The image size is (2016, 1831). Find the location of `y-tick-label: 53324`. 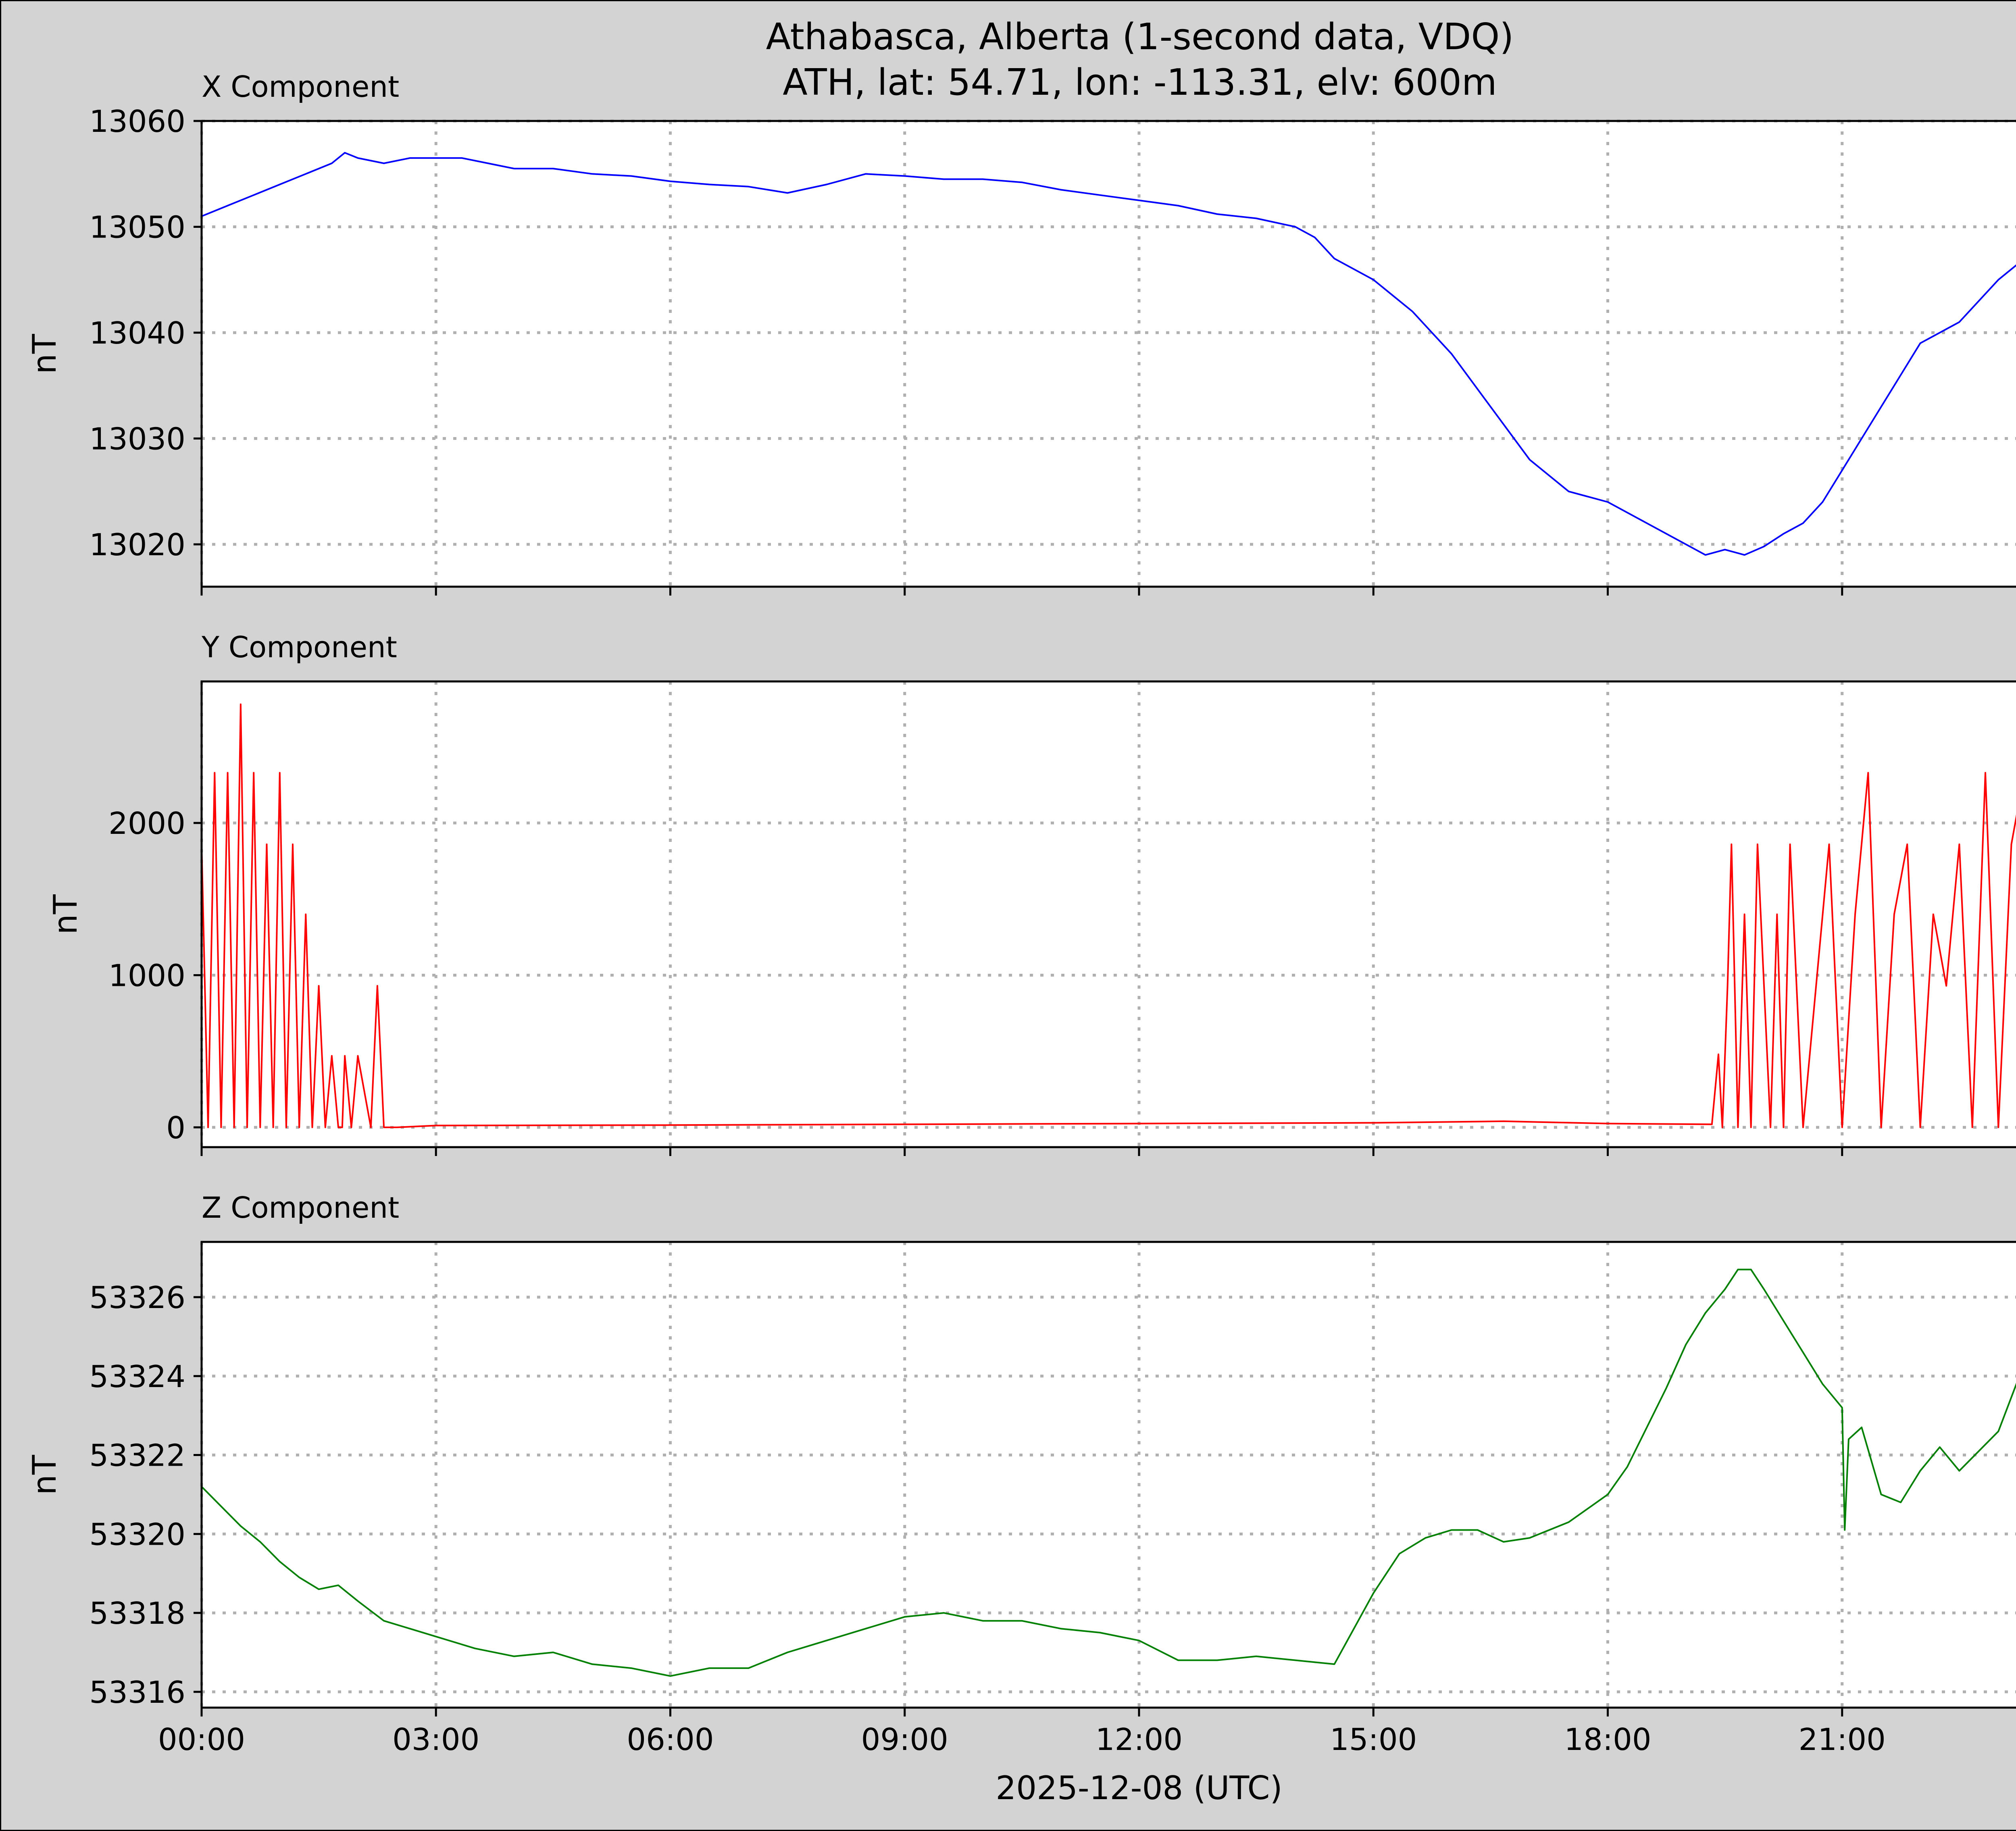

y-tick-label: 53324 is located at coordinates (137, 1376).